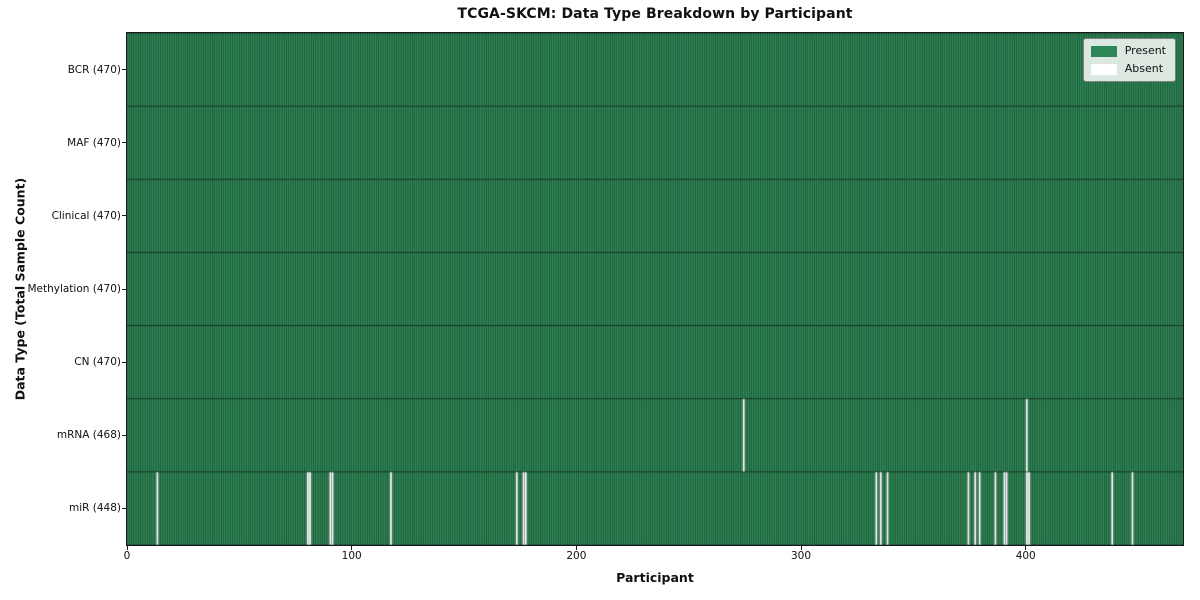 The height and width of the screenshot is (600, 1200). Describe the element at coordinates (97, 362) in the screenshot. I see `y-tick-label-CN: CN (470)` at that location.